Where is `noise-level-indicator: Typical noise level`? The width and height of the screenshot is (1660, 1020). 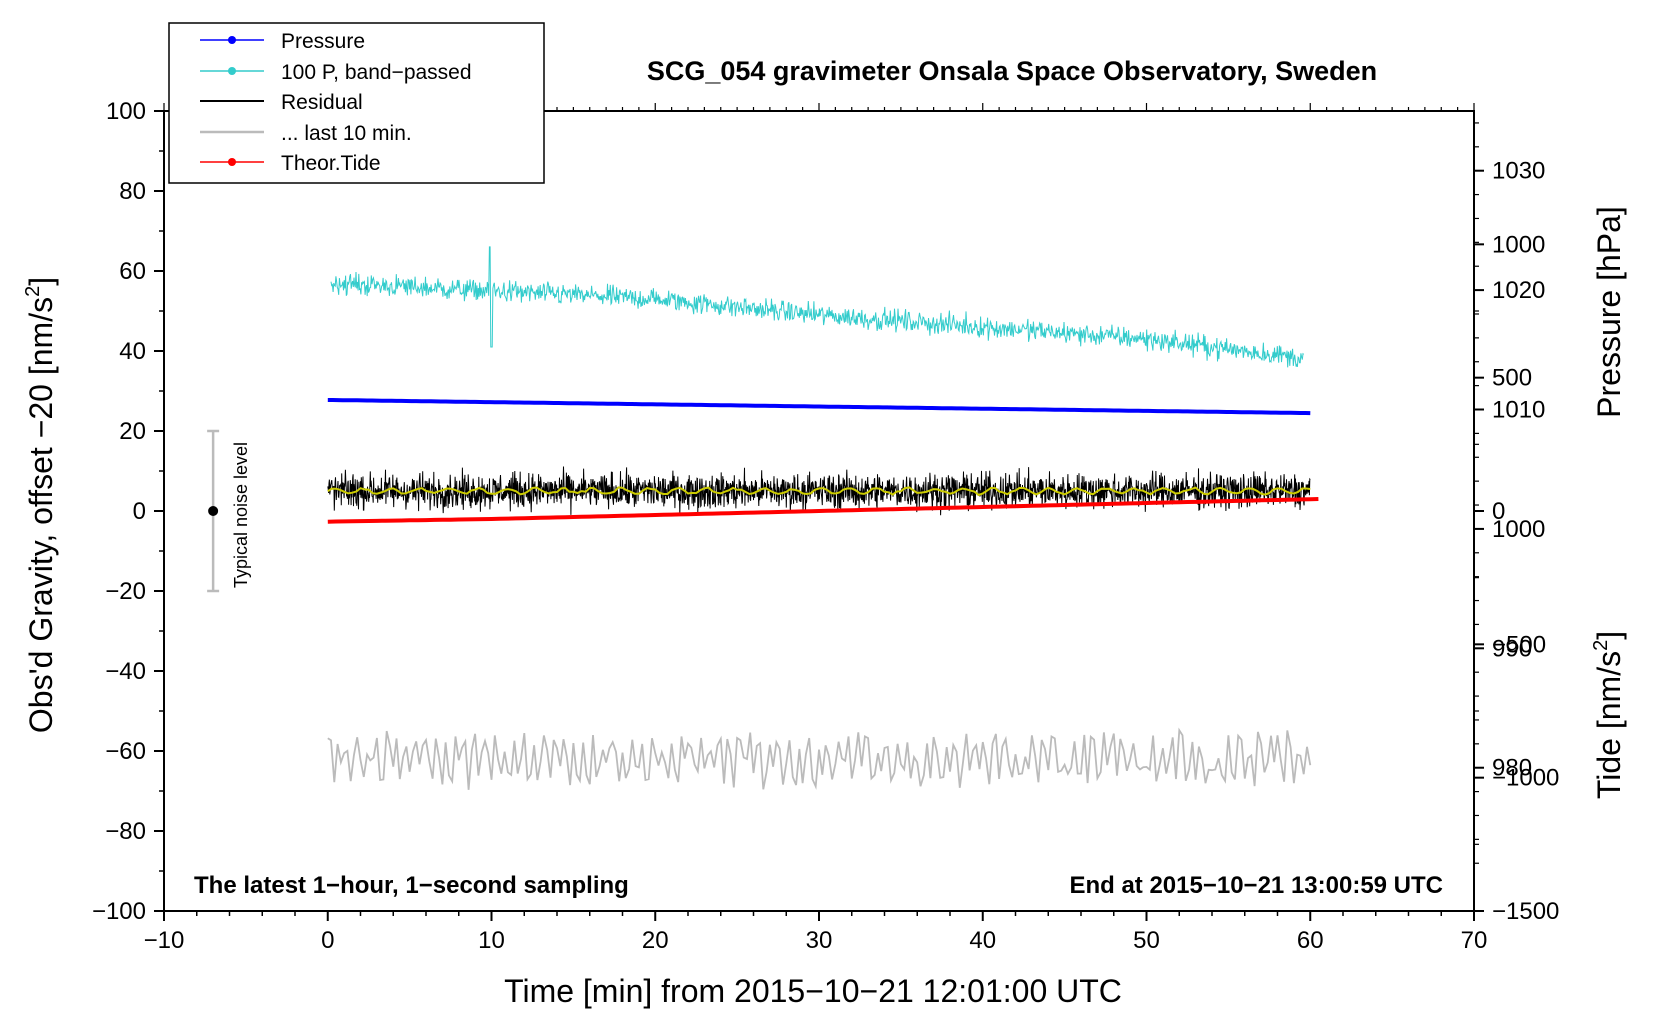 noise-level-indicator: Typical noise level is located at coordinates (229, 511).